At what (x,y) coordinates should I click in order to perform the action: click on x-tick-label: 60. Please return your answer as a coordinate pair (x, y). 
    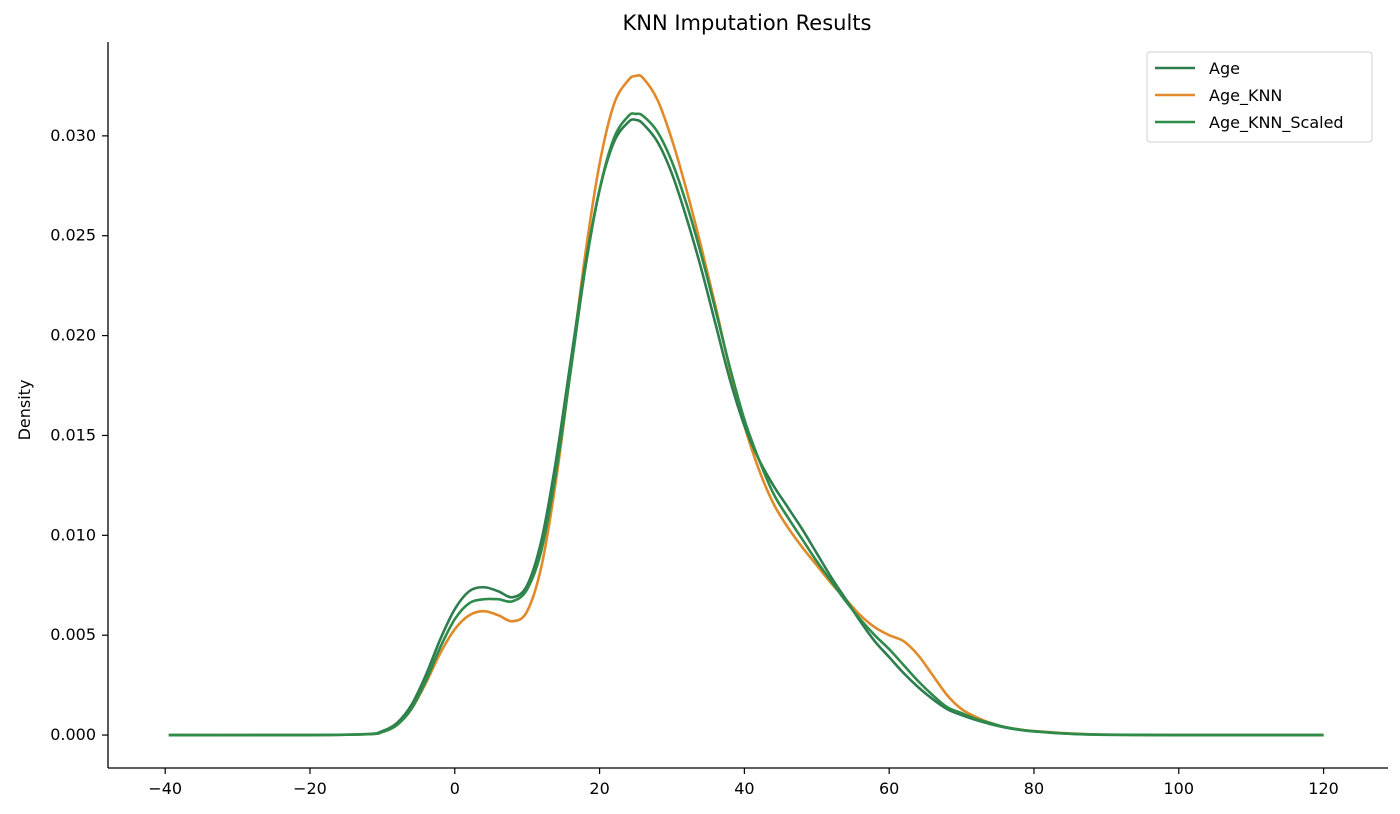
    Looking at the image, I should click on (889, 788).